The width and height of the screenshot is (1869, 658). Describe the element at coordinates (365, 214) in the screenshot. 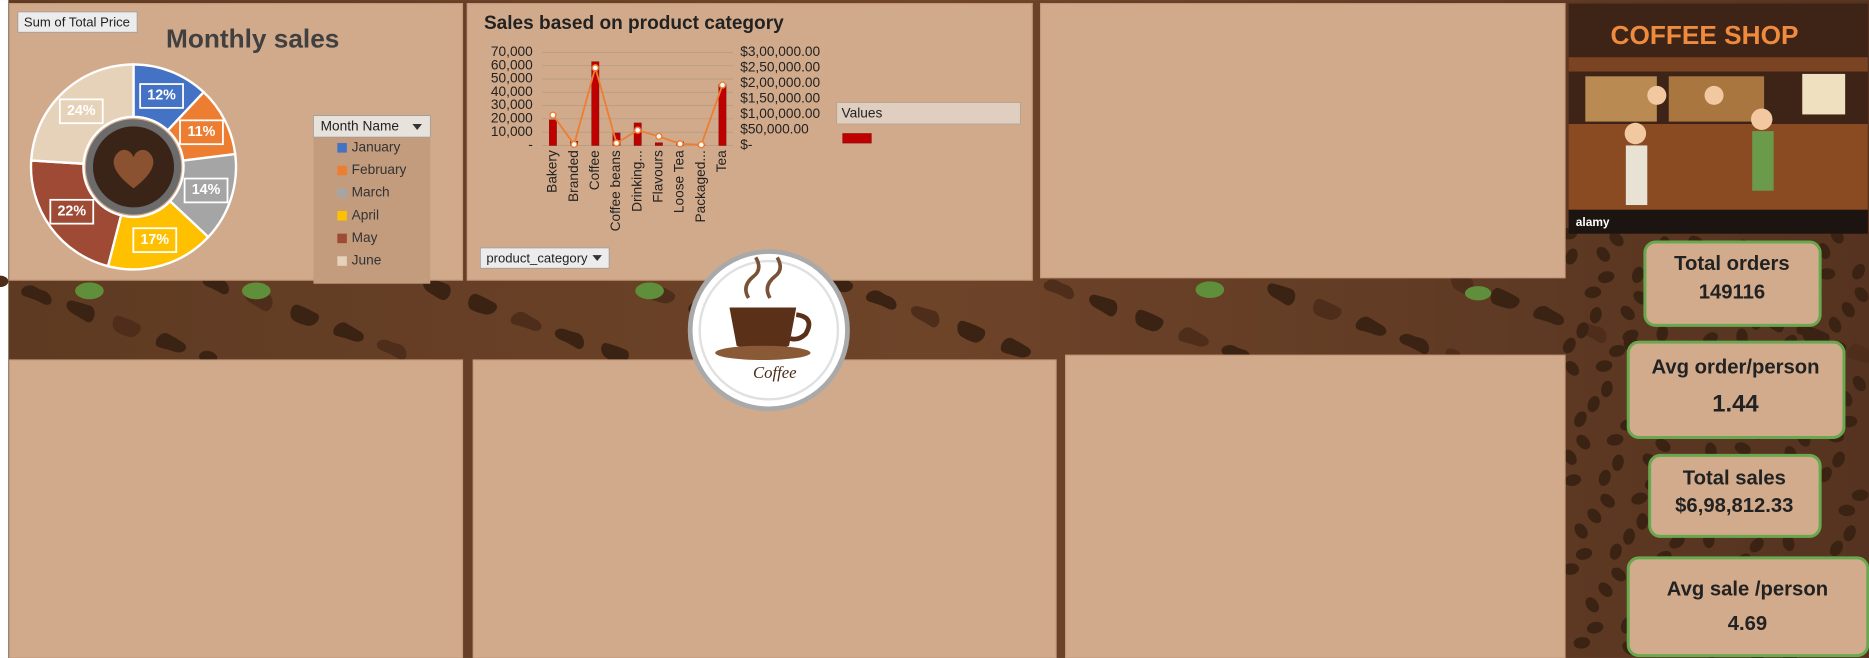

I see `legend-label: April` at that location.